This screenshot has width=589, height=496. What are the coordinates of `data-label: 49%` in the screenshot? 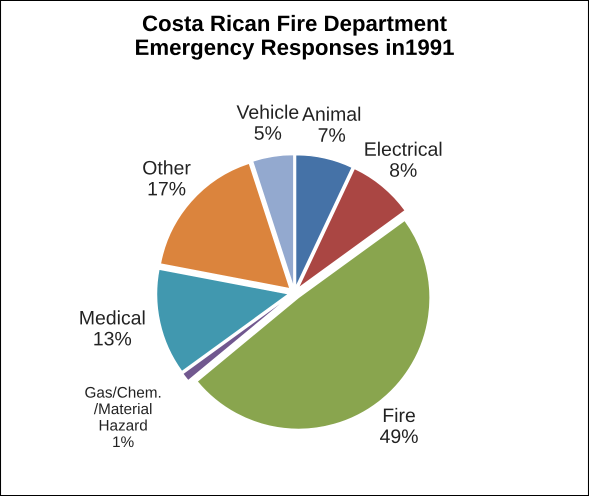 It's located at (399, 436).